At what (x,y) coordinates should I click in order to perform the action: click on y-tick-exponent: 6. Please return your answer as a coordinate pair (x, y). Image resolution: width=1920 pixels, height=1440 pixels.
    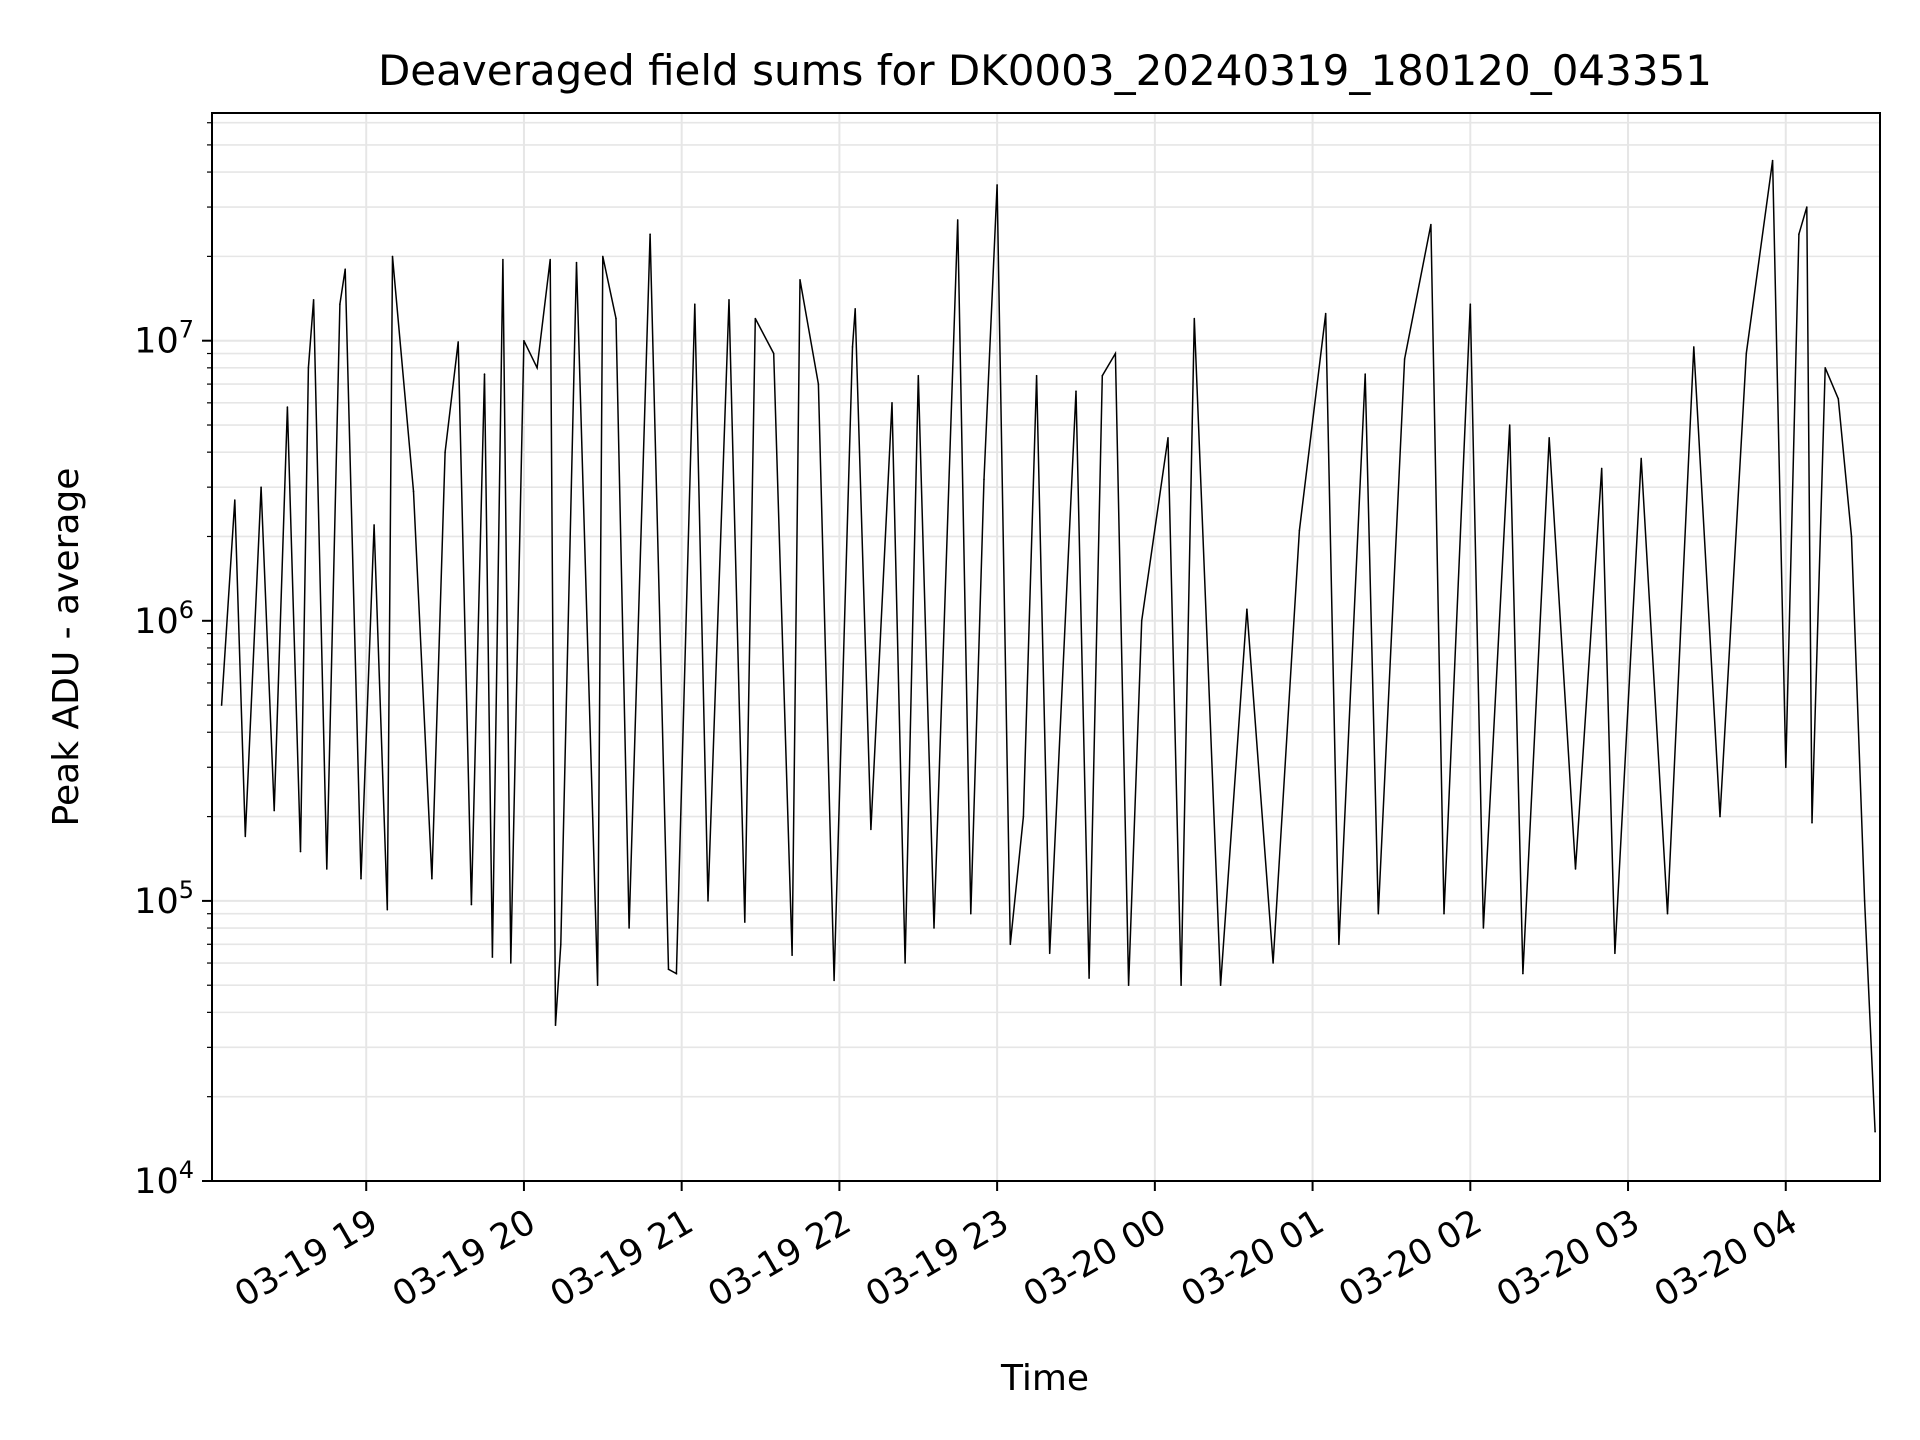
    Looking at the image, I should click on (186, 610).